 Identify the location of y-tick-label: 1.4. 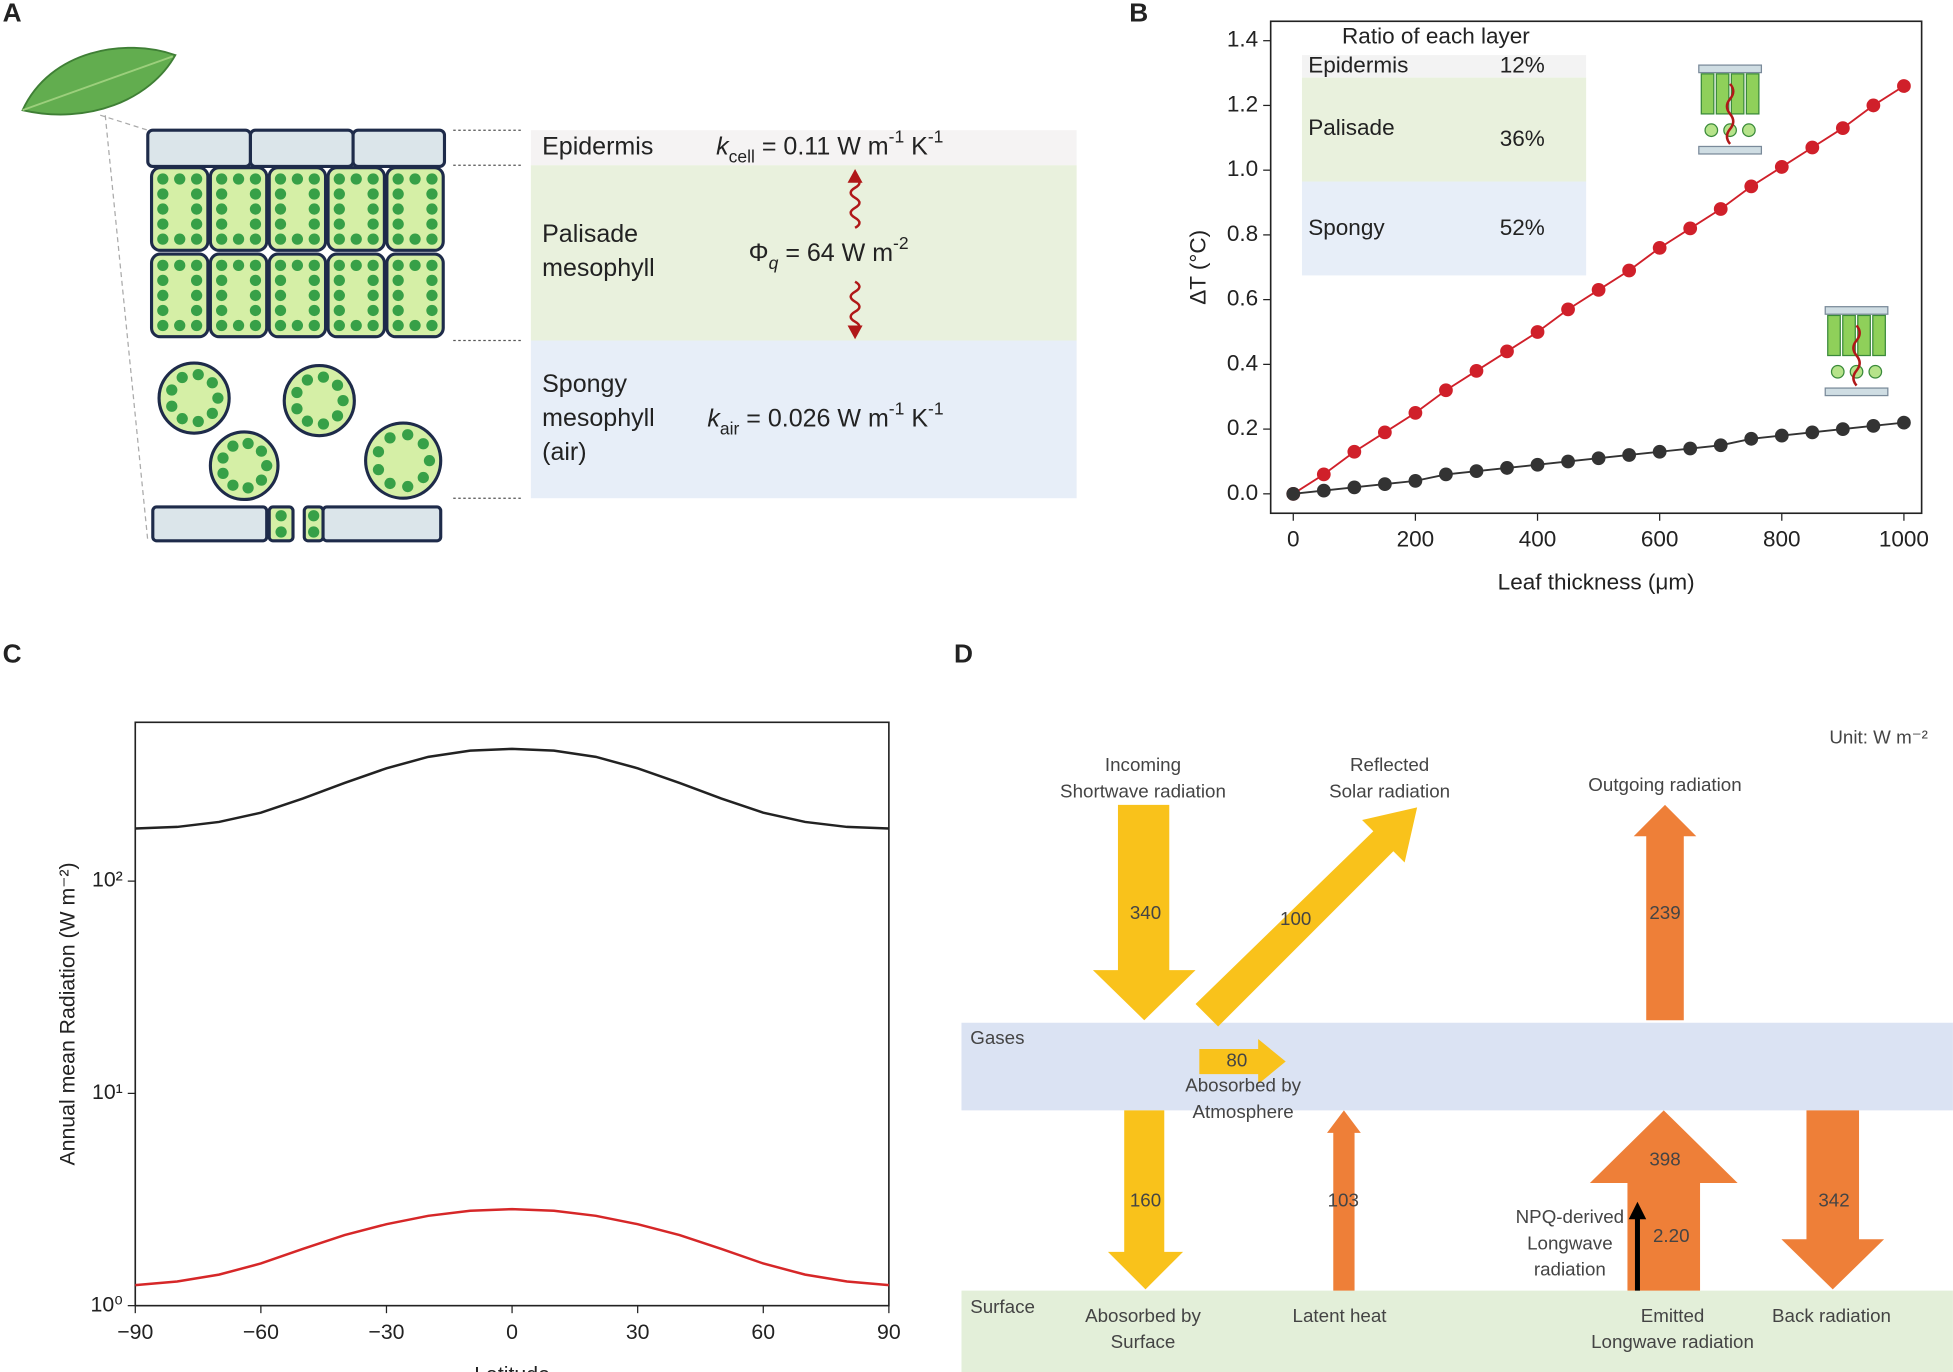
(1242, 39).